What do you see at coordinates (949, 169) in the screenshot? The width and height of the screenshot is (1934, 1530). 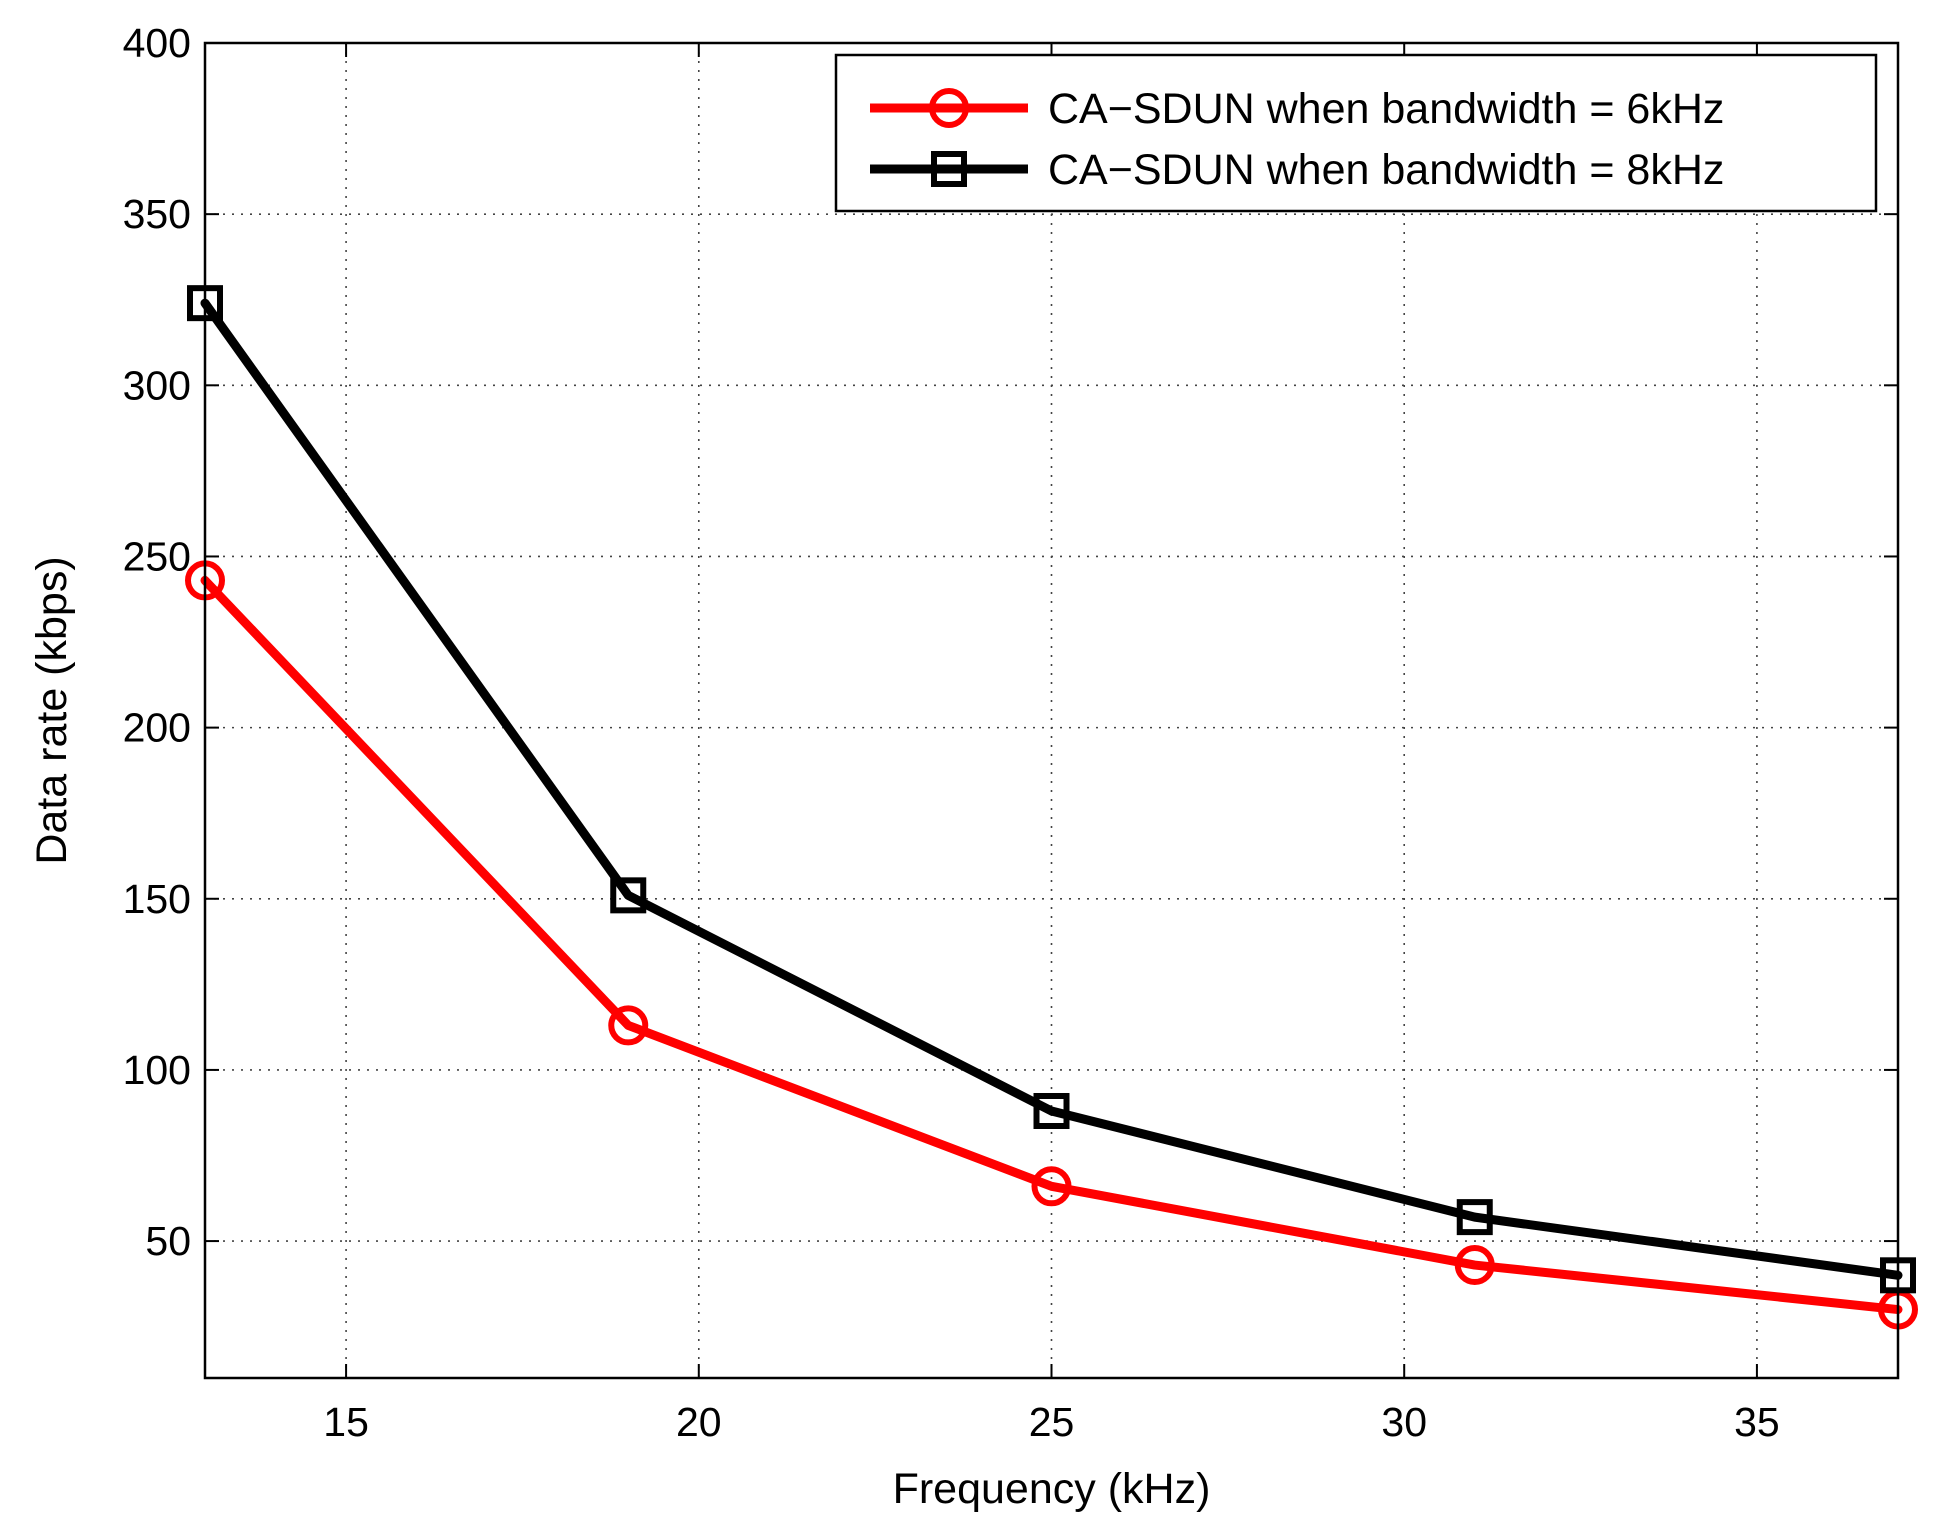 I see `legend-marker-square` at bounding box center [949, 169].